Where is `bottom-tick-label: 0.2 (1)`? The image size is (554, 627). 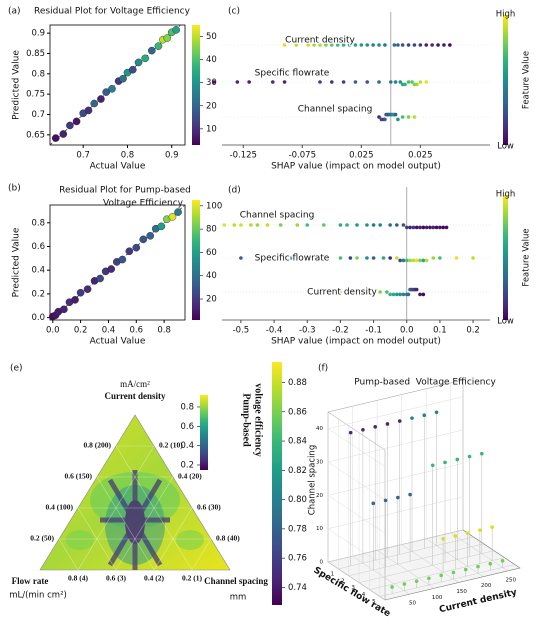
bottom-tick-label: 0.2 (1) is located at coordinates (192, 578).